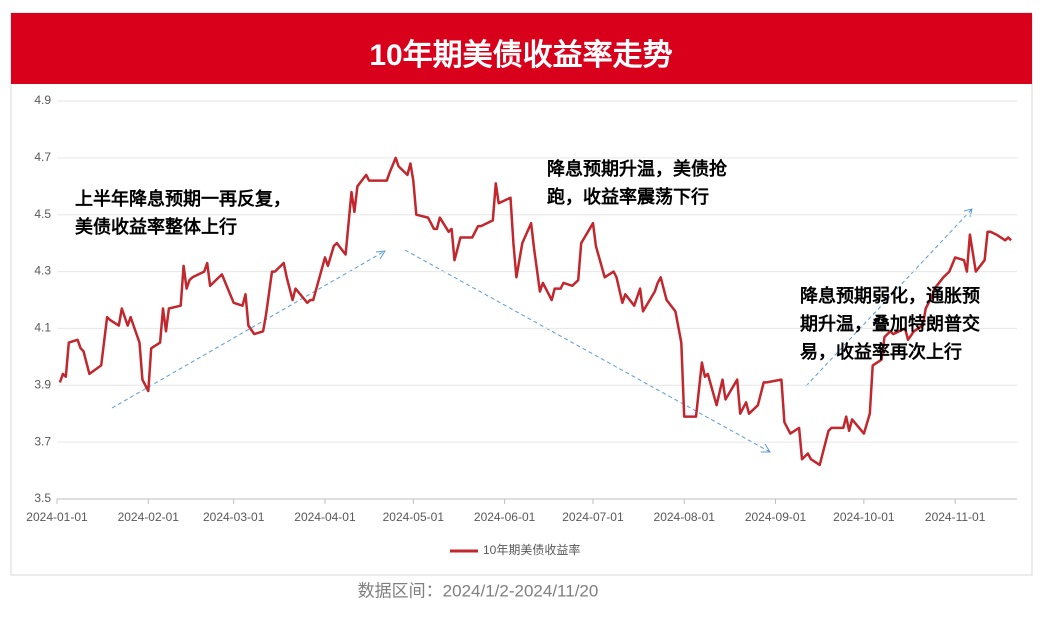 Image resolution: width=1051 pixels, height=617 pixels. I want to click on annotation: 期升温，叠加特朗普交, so click(890, 323).